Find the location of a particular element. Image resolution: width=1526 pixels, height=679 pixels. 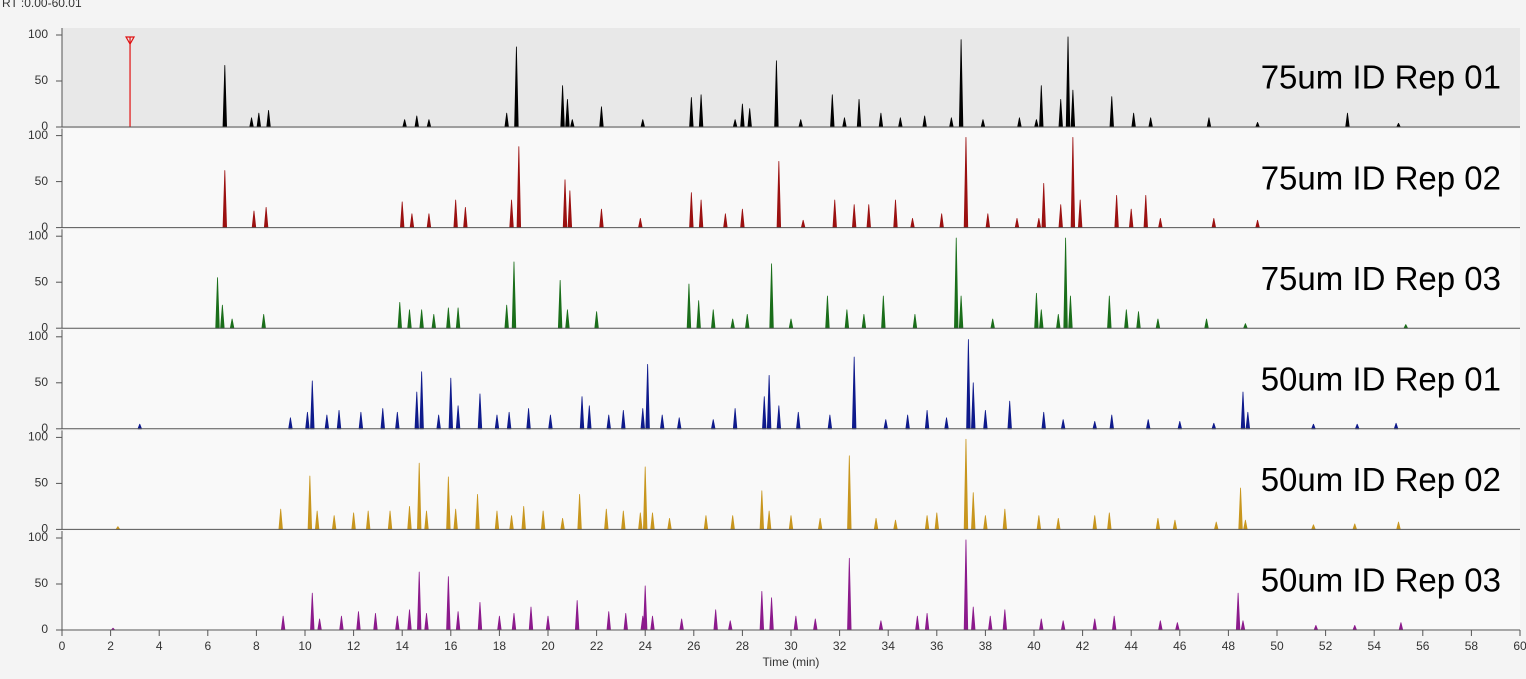

x-axis-label: Time (min) is located at coordinates (791, 662).